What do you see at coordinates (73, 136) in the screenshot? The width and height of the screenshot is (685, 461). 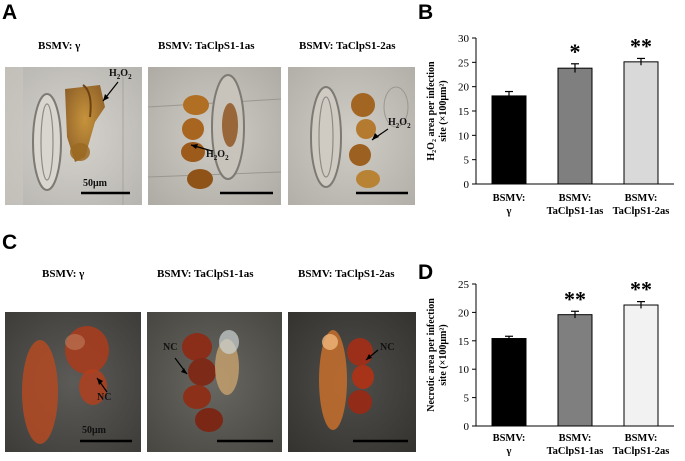 I see `micrograph-a-control: H2O2 50μm` at bounding box center [73, 136].